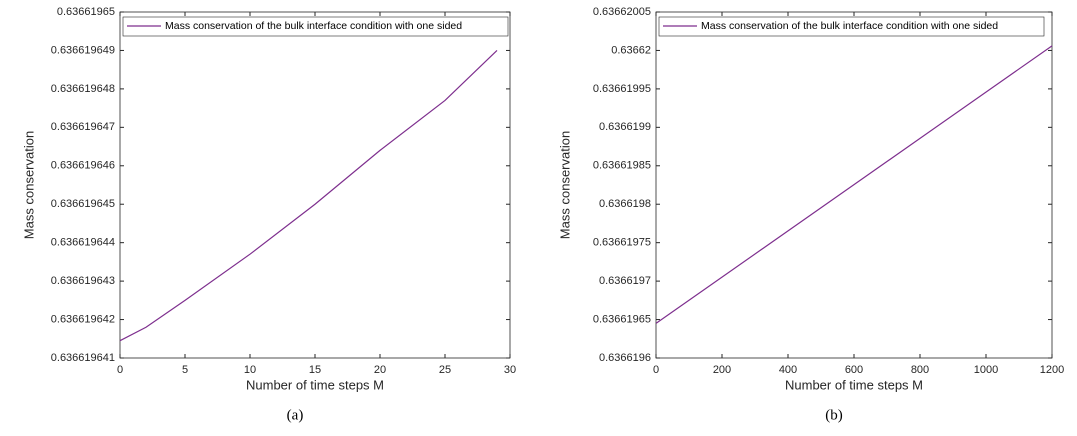 This screenshot has height=436, width=1077. I want to click on caption: (a), so click(295, 415).